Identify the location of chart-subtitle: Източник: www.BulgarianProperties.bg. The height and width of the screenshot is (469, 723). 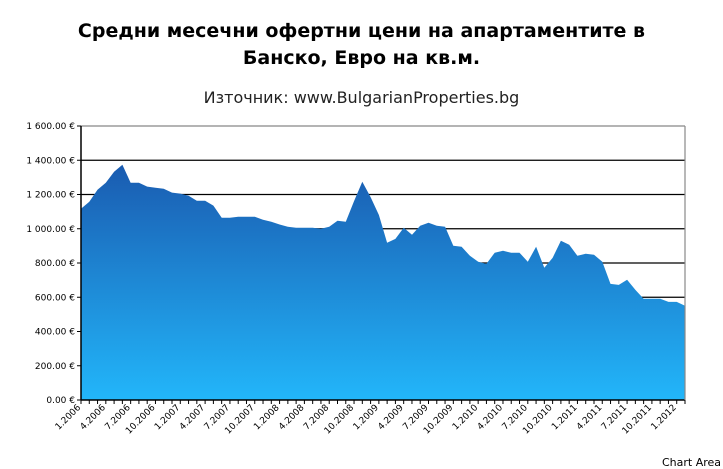
(361, 97).